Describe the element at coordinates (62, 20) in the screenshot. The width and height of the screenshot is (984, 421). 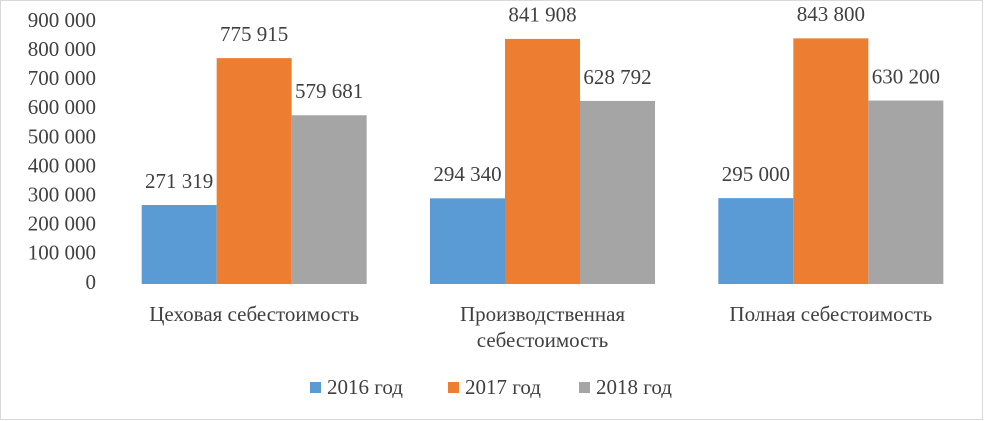
I see `y-tick-label: 900 000` at that location.